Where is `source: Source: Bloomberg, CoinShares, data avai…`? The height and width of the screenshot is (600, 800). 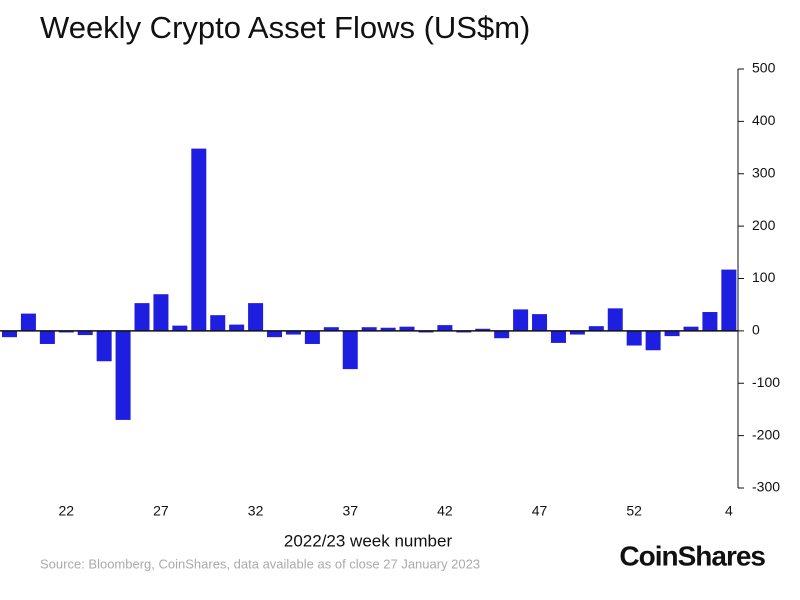
source: Source: Bloomberg, CoinShares, data avai… is located at coordinates (260, 563).